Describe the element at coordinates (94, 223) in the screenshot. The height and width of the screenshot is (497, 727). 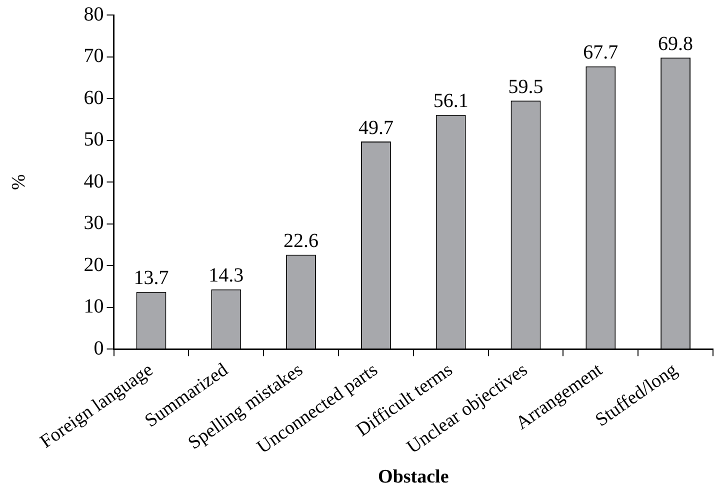
I see `y-tick-label: 30` at that location.